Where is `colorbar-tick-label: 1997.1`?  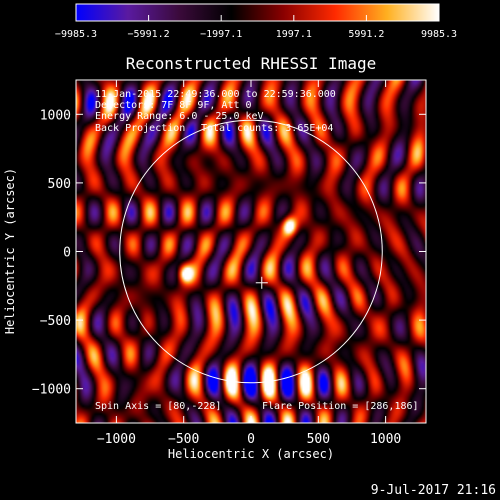 colorbar-tick-label: 1997.1 is located at coordinates (294, 34).